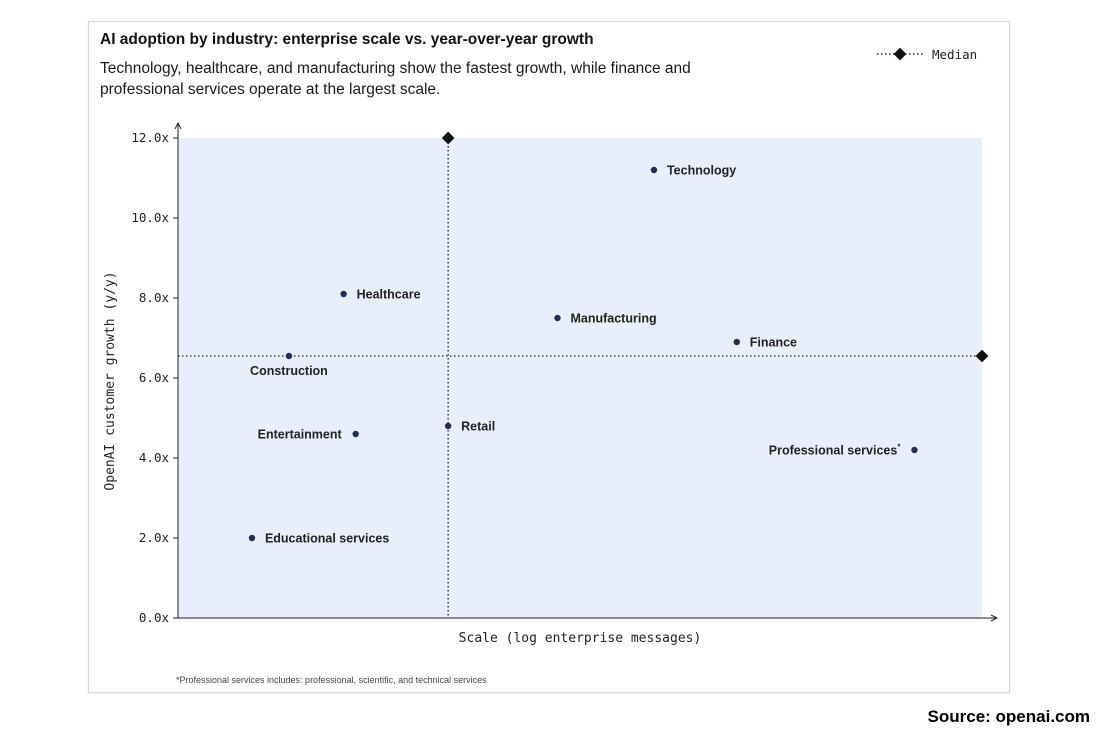 The width and height of the screenshot is (1100, 736). I want to click on y-tick-label: 2.0x, so click(154, 537).